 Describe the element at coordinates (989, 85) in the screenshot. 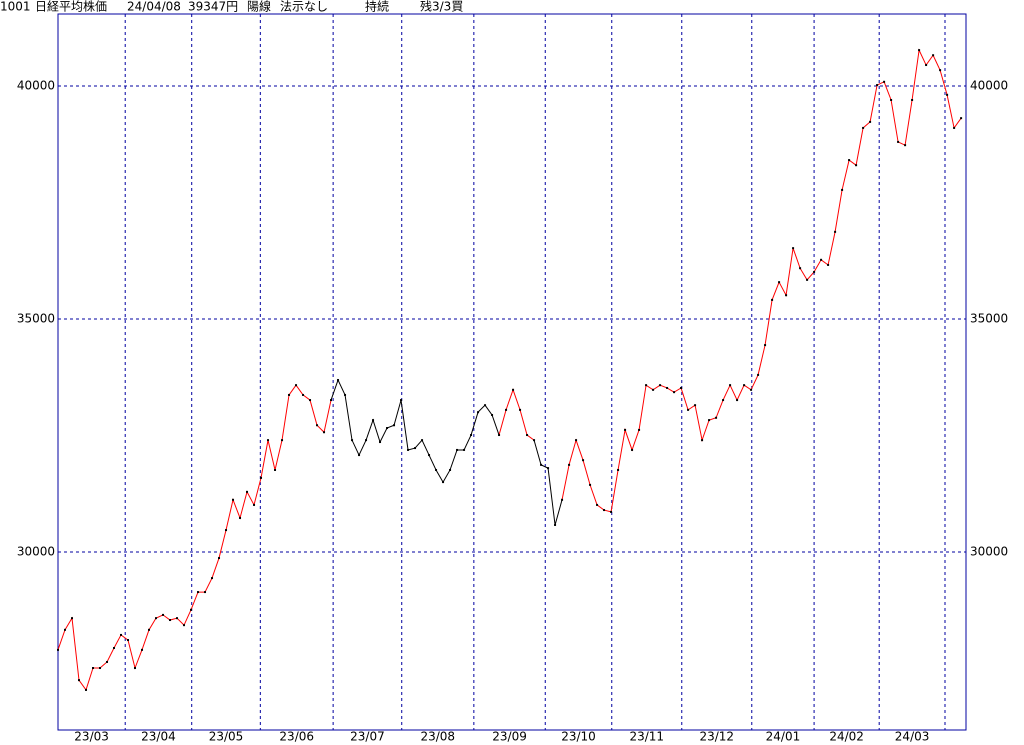

I see `y-tick-label-right: 40000` at that location.